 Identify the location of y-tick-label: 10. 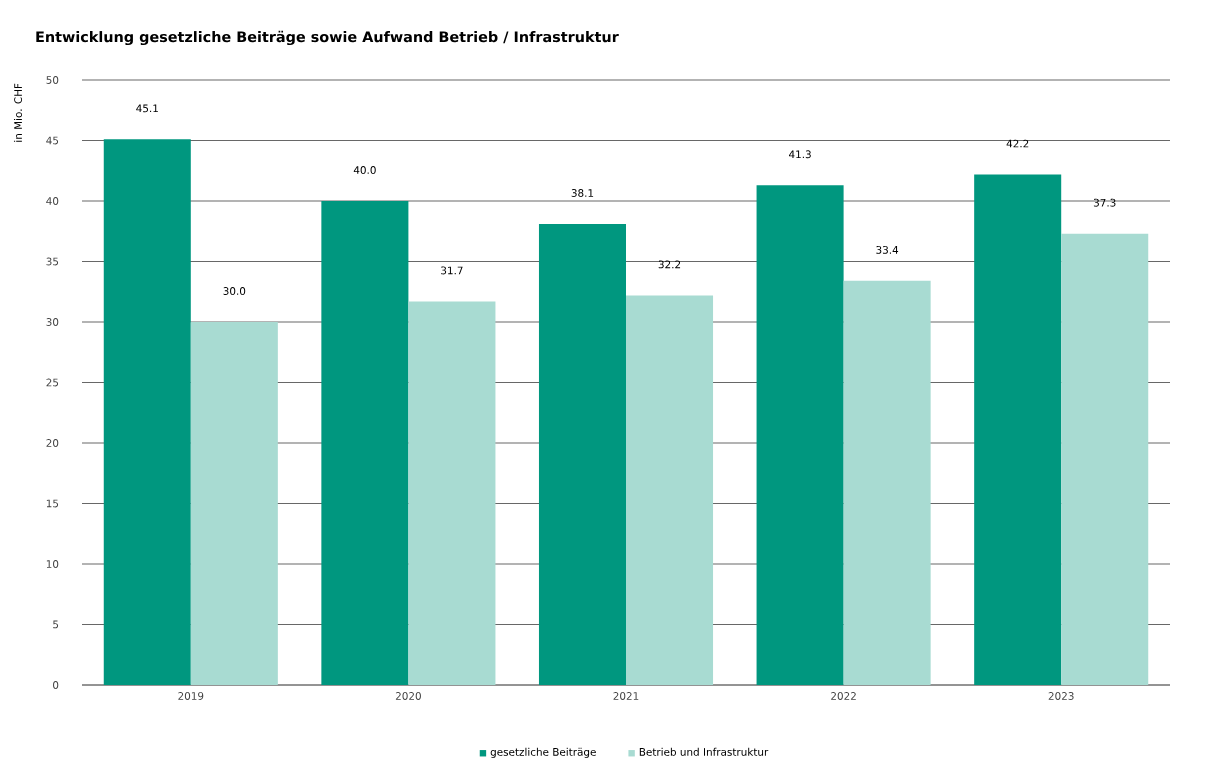
(52, 564).